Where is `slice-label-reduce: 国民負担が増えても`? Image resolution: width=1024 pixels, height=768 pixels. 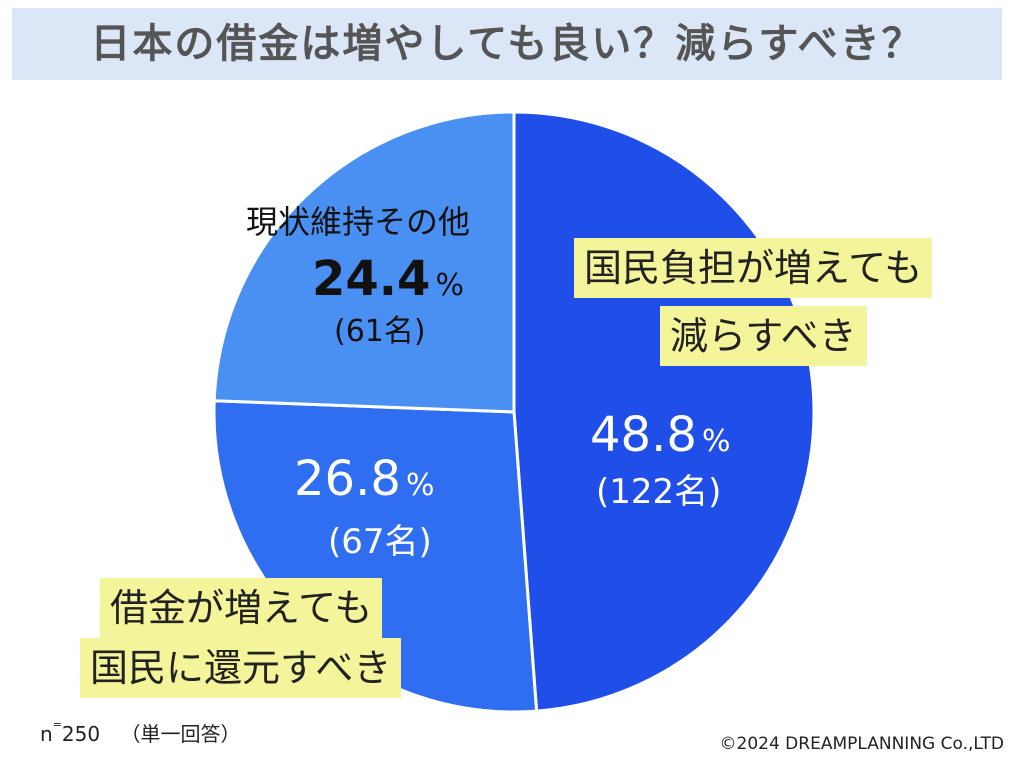 slice-label-reduce: 国民負担が増えても is located at coordinates (753, 268).